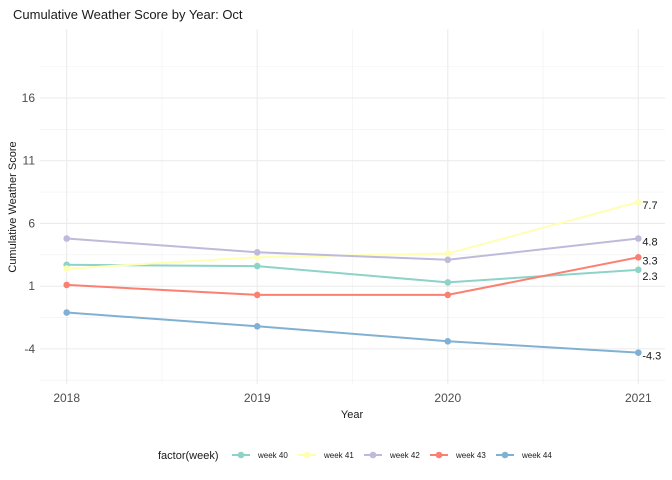 This screenshot has height=480, width=672. Describe the element at coordinates (338, 455) in the screenshot. I see `legend-label: week 41` at that location.